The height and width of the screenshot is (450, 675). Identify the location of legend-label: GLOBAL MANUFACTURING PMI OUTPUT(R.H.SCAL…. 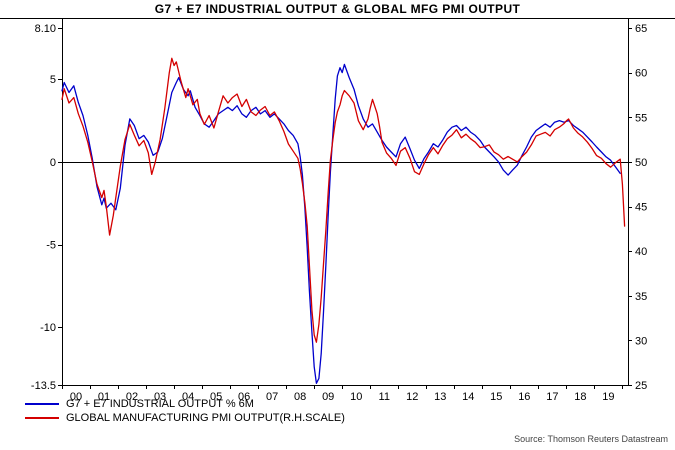
(205, 418).